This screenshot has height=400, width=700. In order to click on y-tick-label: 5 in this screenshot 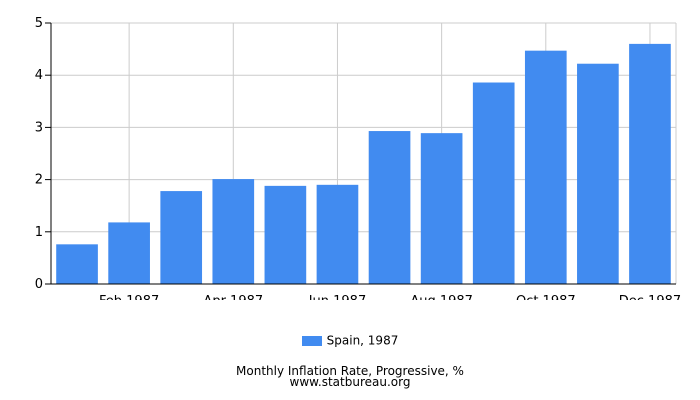, I will do `click(39, 23)`.